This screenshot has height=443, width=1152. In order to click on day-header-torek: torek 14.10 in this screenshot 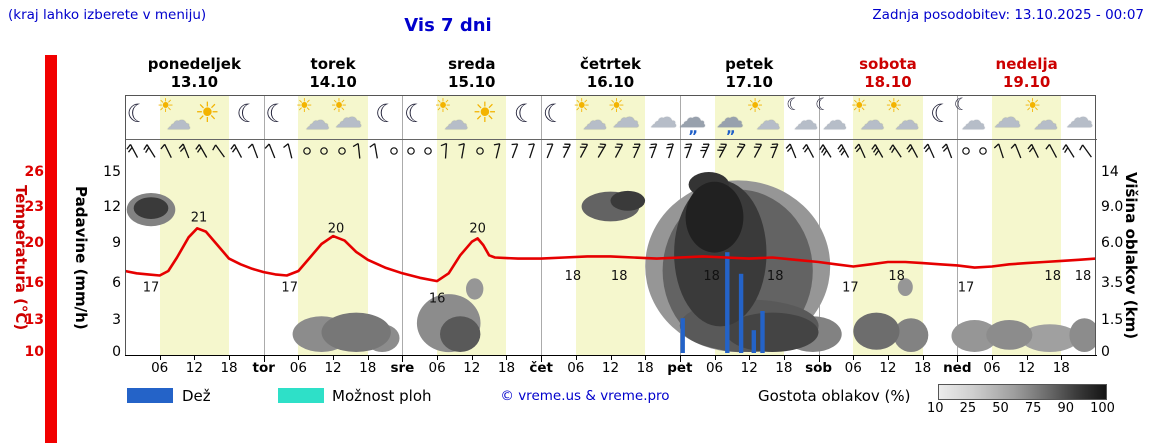, I will do `click(333, 73)`.